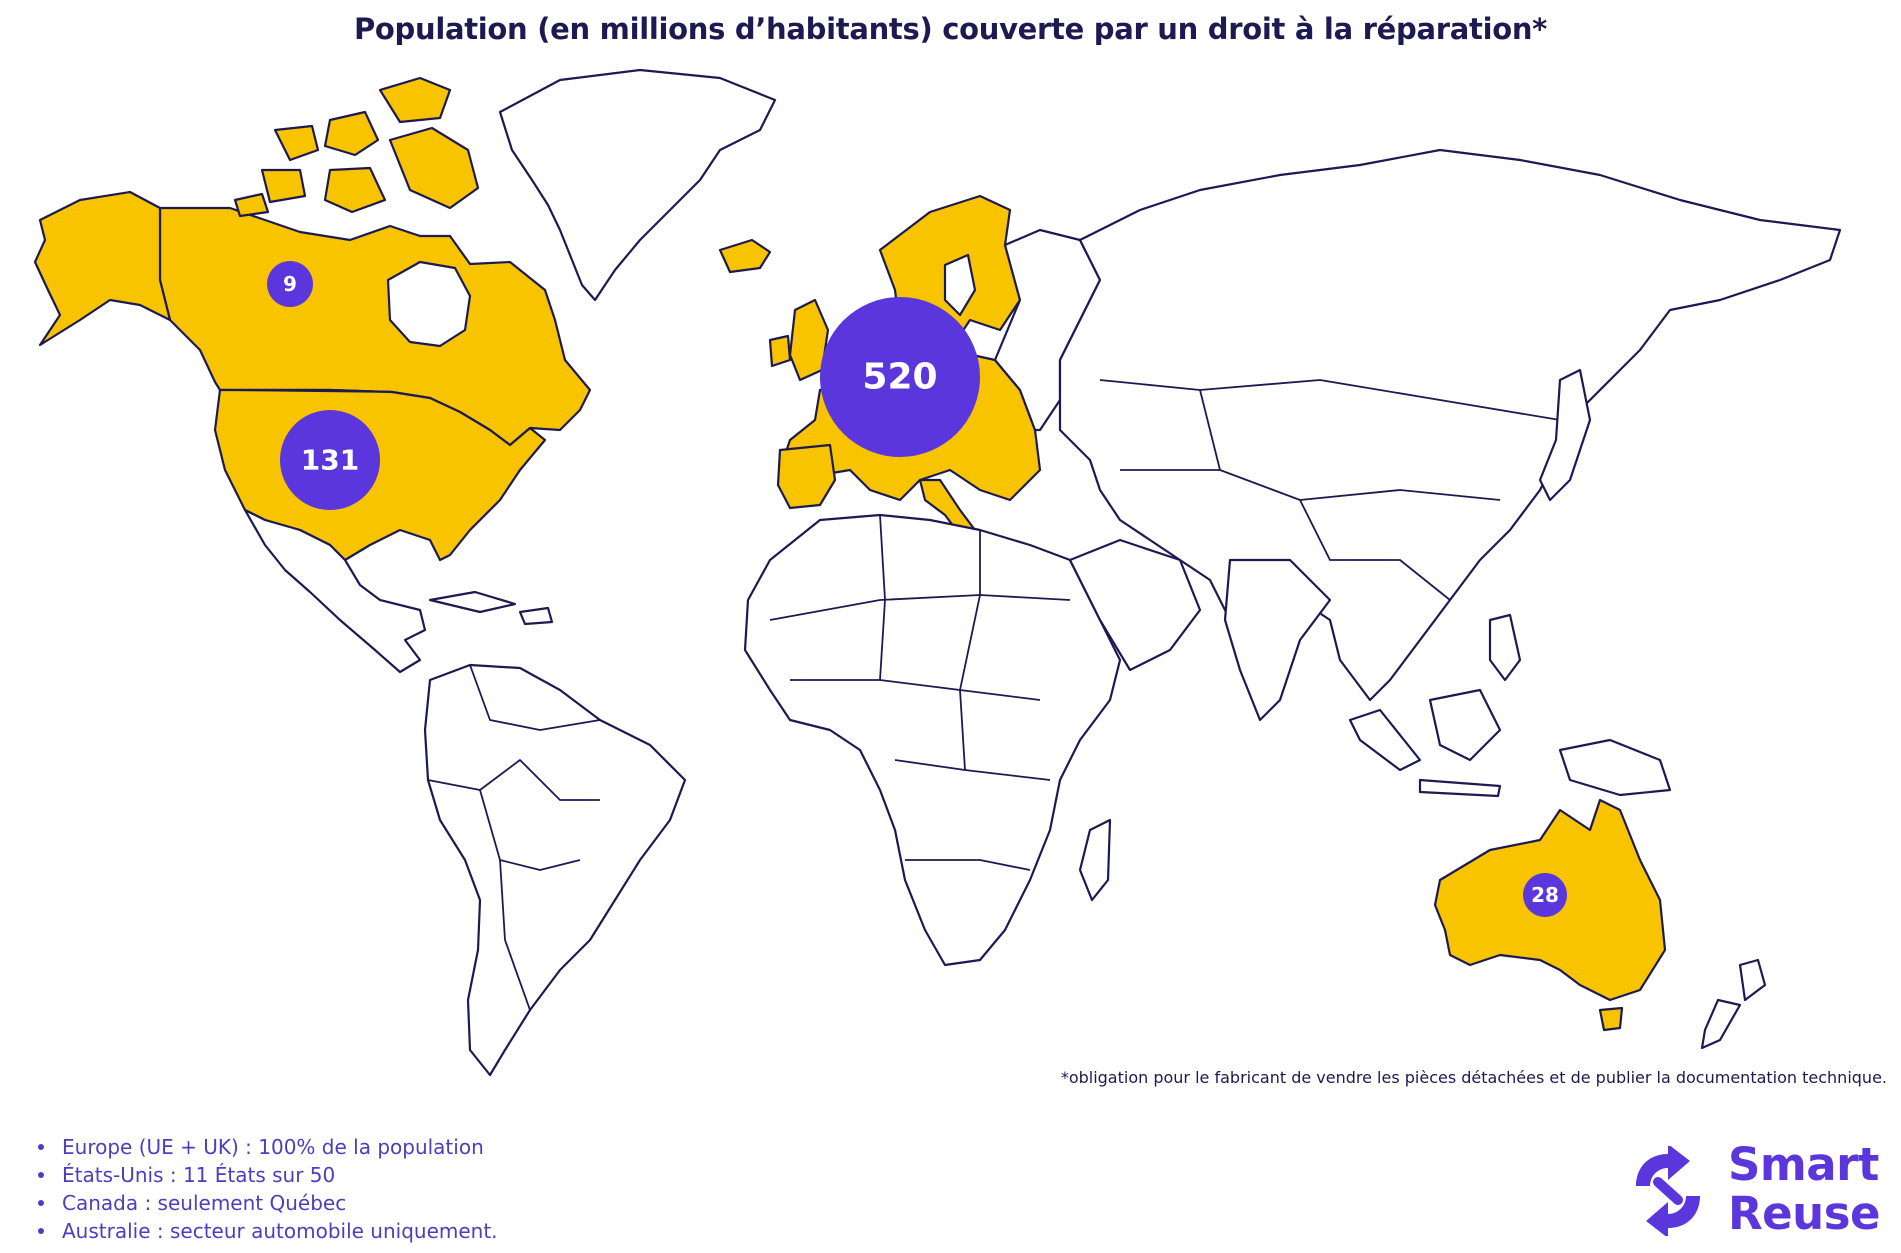 The image size is (1901, 1253). What do you see at coordinates (1752, 980) in the screenshot?
I see `new-zealand-north` at bounding box center [1752, 980].